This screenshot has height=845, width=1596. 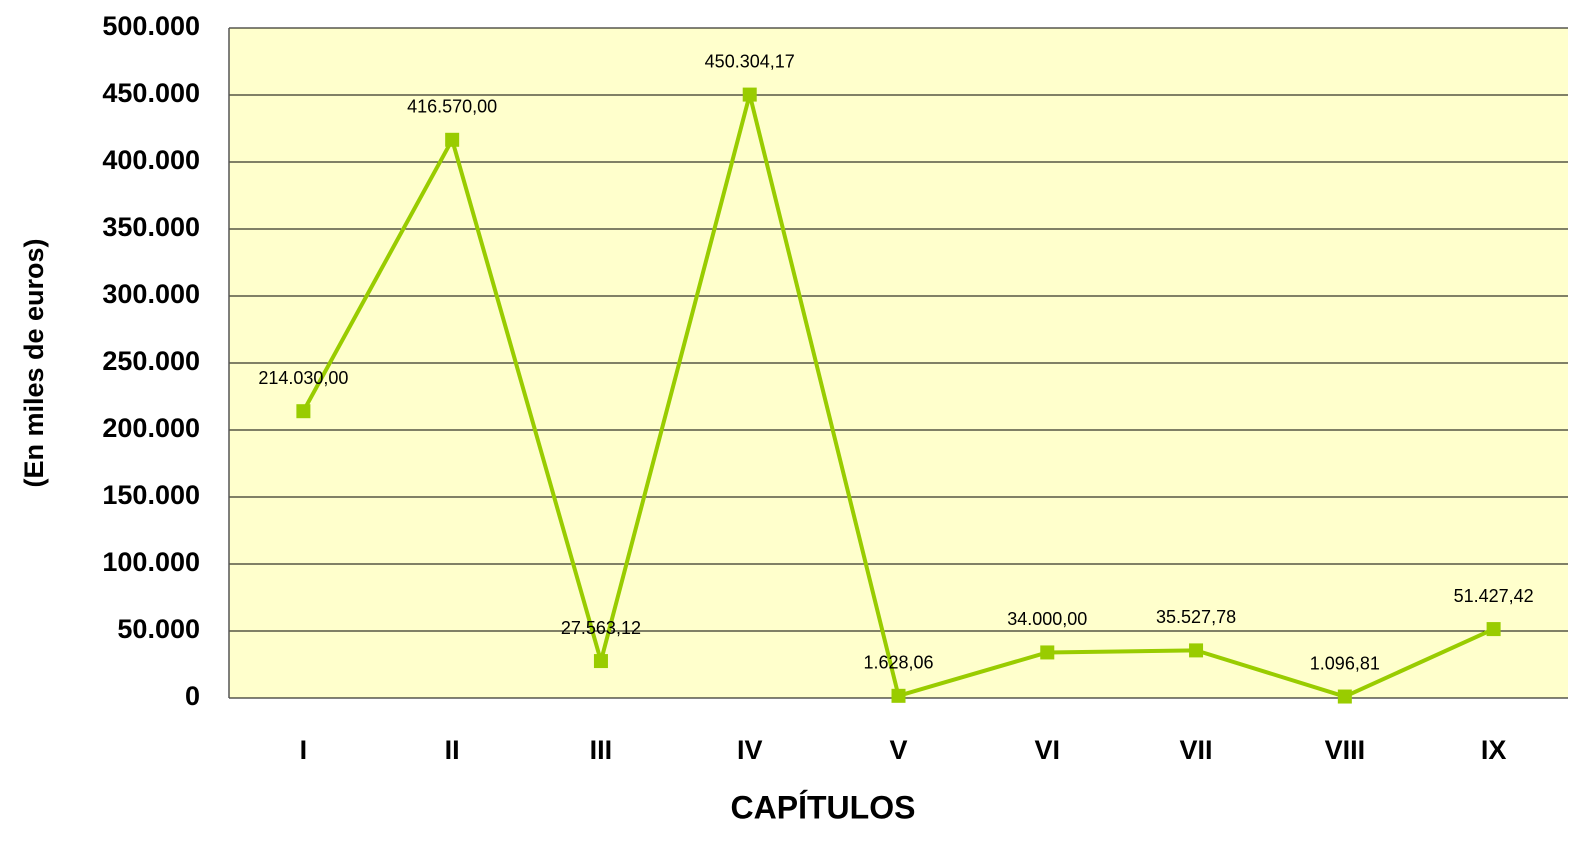 I want to click on x-tick-label: VI, so click(x=1048, y=750).